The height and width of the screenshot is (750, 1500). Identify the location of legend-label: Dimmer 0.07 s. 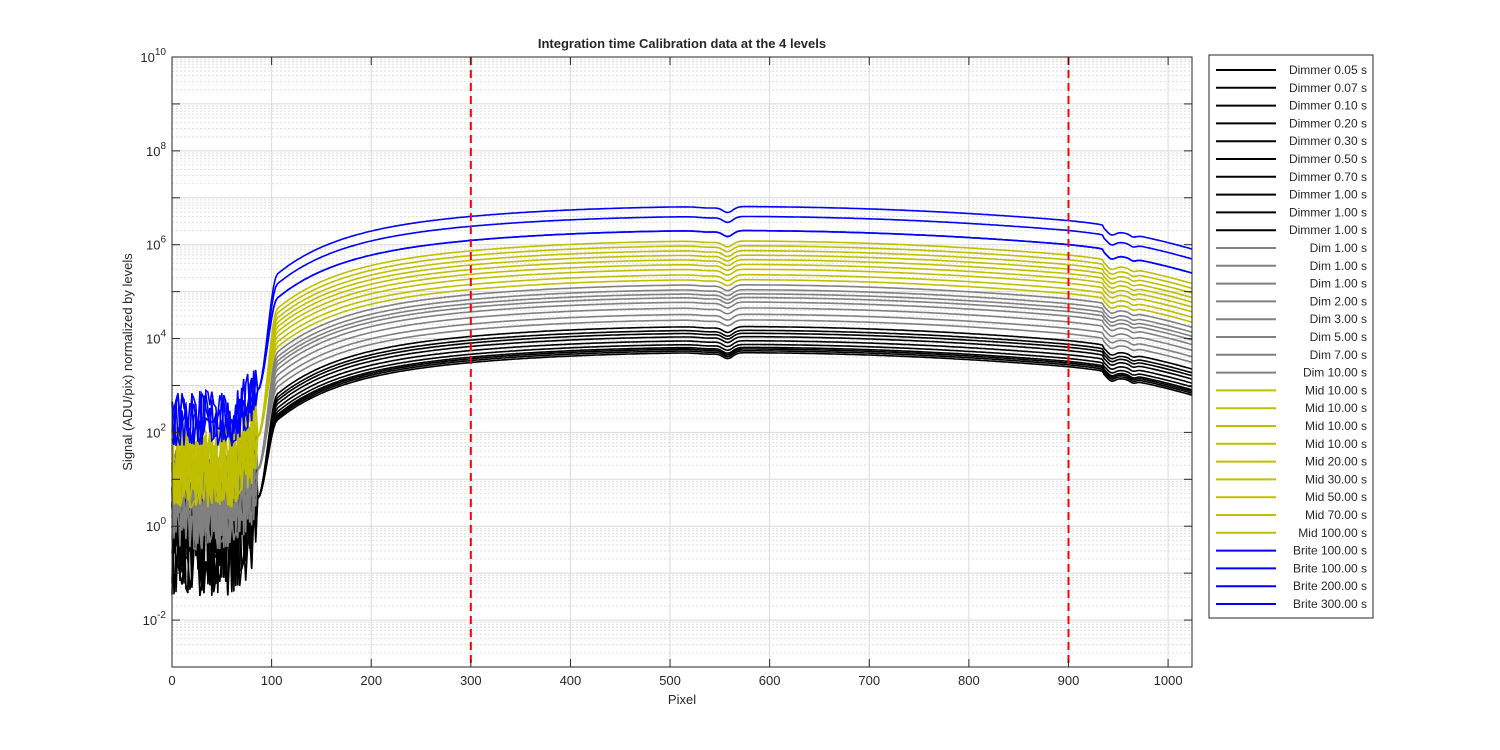
(1328, 88).